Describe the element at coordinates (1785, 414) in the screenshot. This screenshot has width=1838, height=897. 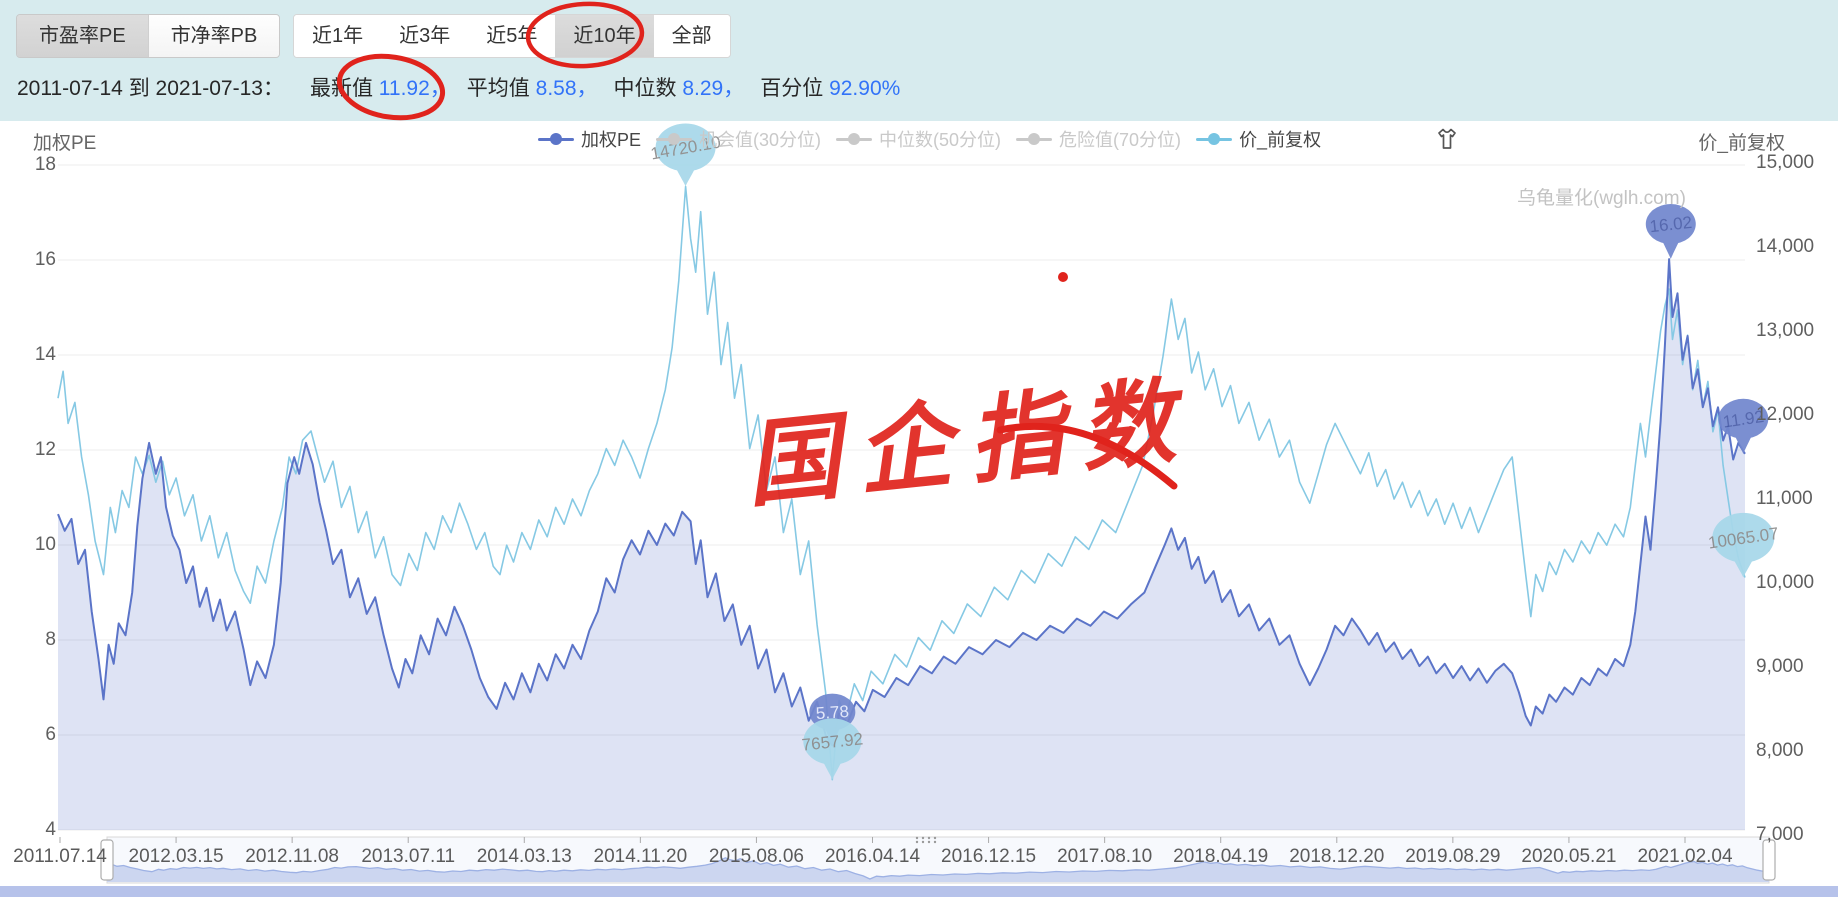
I see `right-tick-12000: 12,000` at that location.